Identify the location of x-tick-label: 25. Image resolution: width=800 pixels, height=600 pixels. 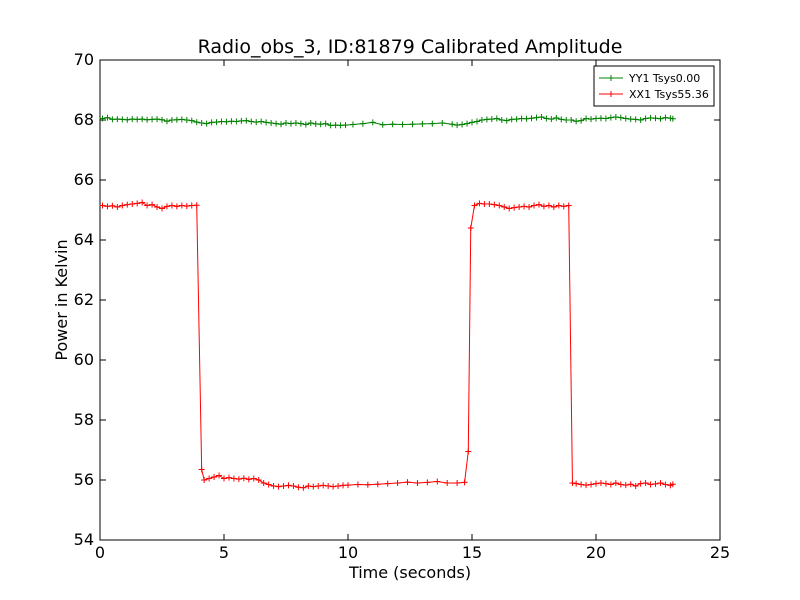
(720, 552).